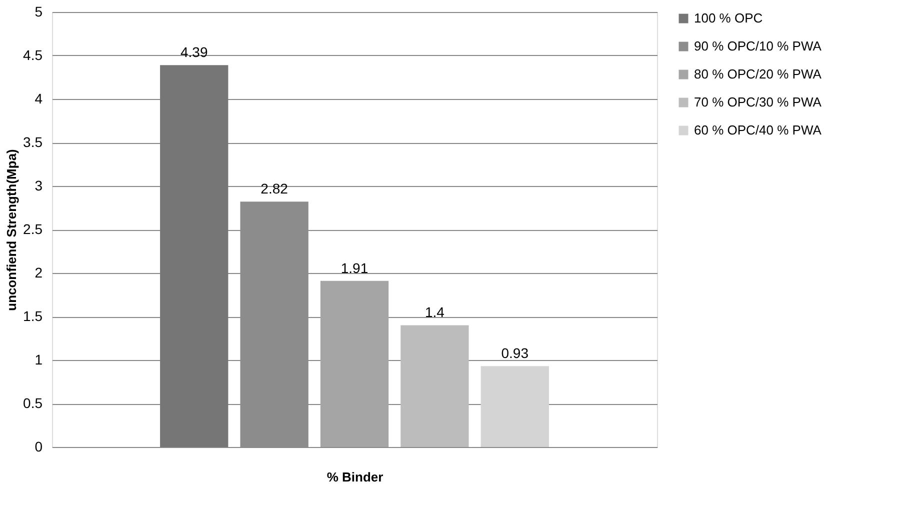 This screenshot has width=901, height=521. I want to click on y-tick-label: 4.5, so click(33, 55).